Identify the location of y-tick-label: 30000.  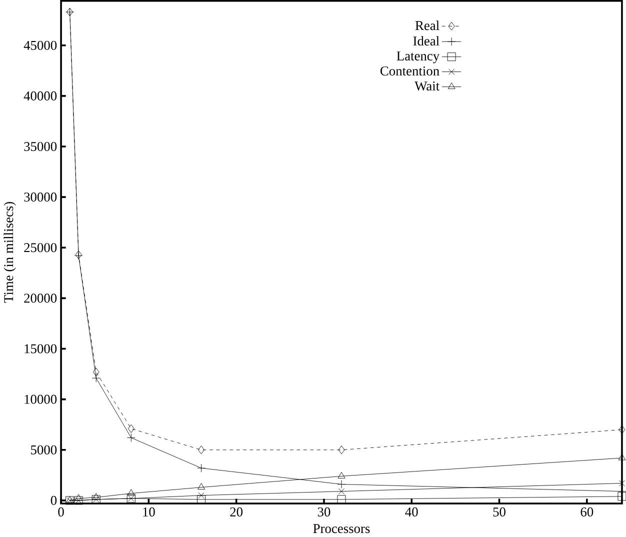
(40, 197).